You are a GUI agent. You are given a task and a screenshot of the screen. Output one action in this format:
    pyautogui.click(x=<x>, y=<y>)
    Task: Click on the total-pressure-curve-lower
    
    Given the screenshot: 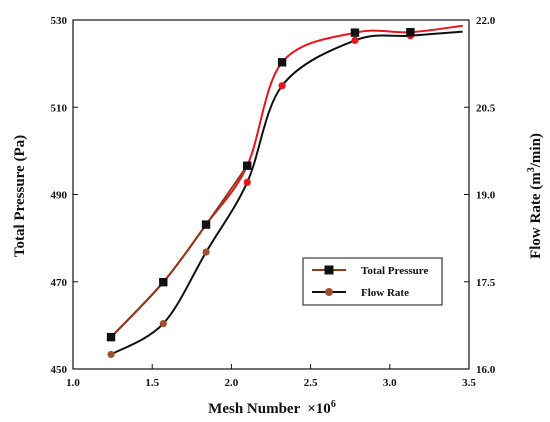 What is the action you would take?
    pyautogui.click(x=179, y=251)
    